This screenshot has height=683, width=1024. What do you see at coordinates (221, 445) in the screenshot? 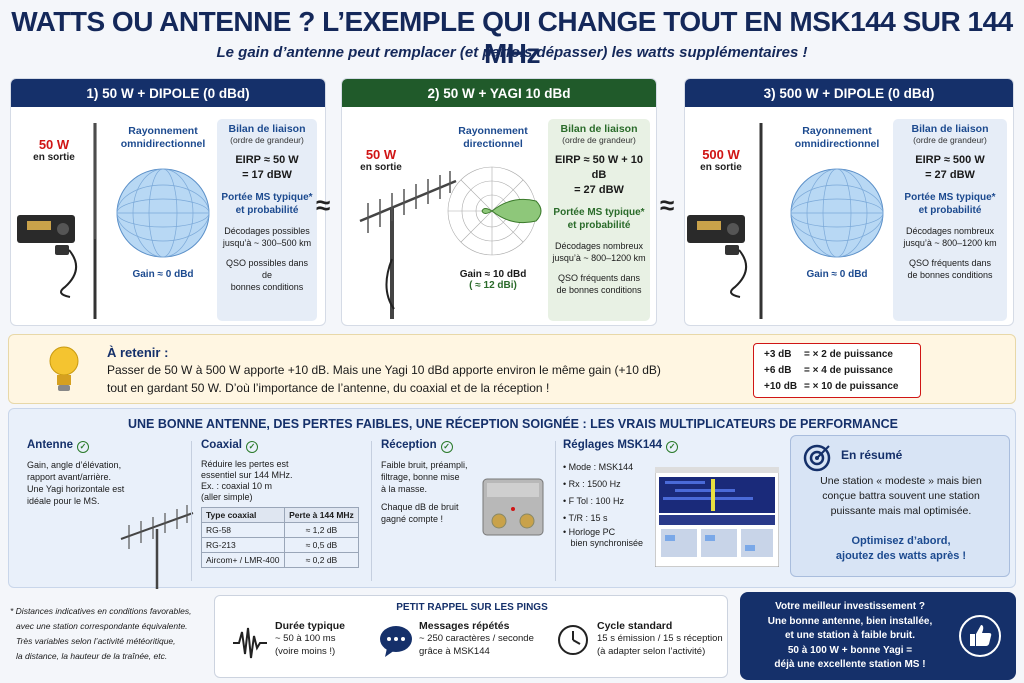
I see `column-title-text: Coaxial` at bounding box center [221, 445].